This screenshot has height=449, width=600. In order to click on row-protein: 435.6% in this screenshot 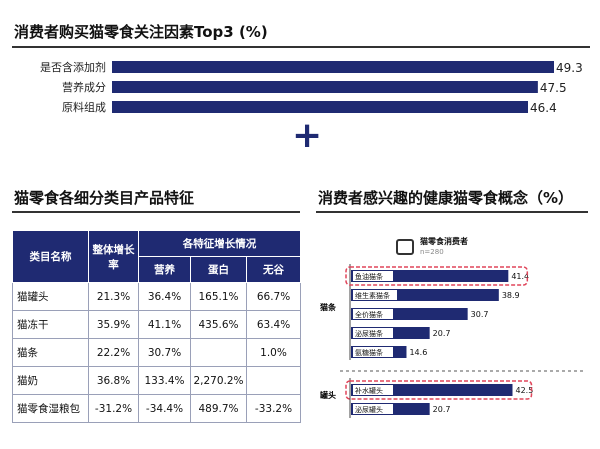, I will do `click(218, 324)`.